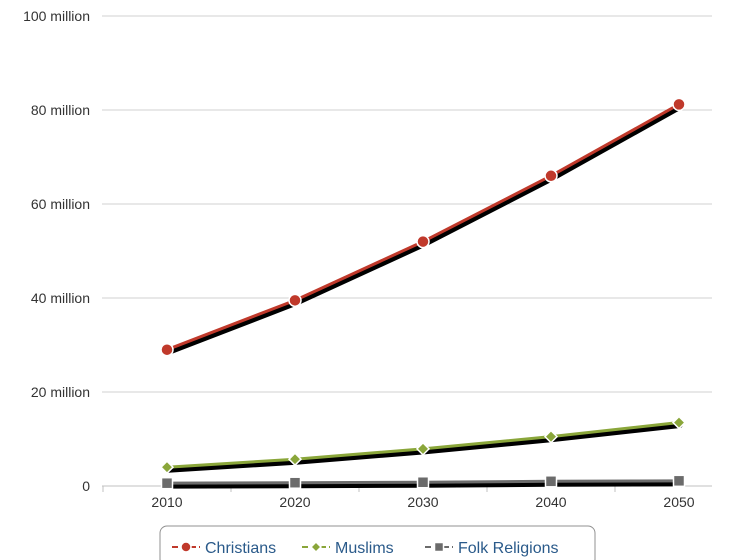  I want to click on x-tick-label: 2010, so click(166, 502).